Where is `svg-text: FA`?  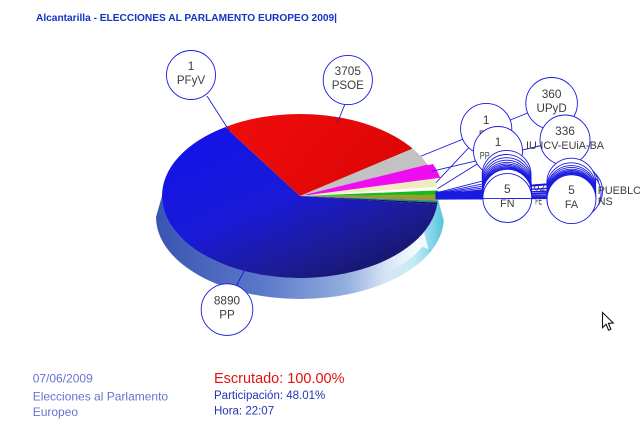
svg-text: FA is located at coordinates (572, 205).